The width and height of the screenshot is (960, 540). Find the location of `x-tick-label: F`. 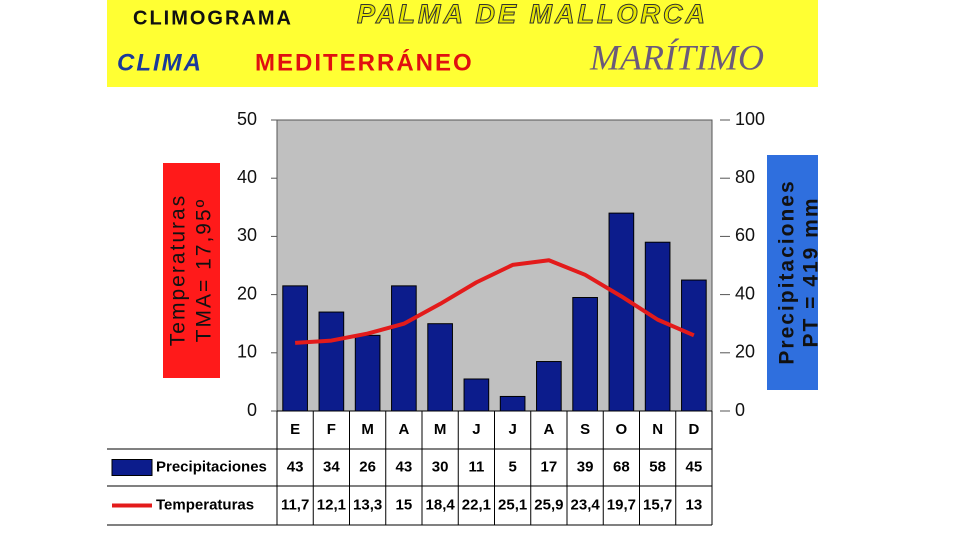

x-tick-label: F is located at coordinates (331, 429).